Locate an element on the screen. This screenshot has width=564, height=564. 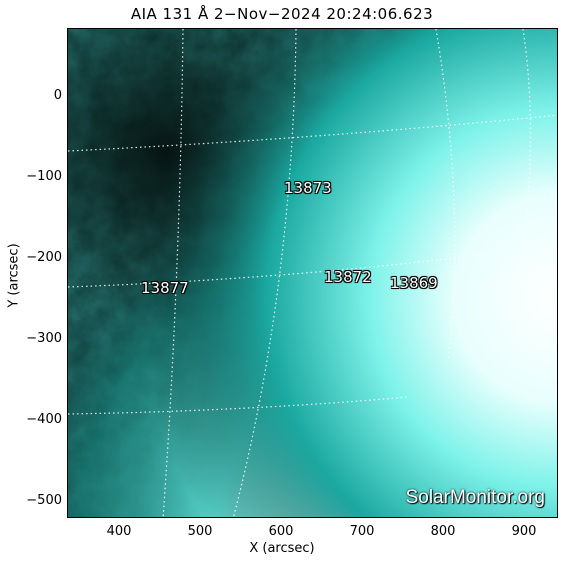
x-tick-label: 600 is located at coordinates (281, 531).